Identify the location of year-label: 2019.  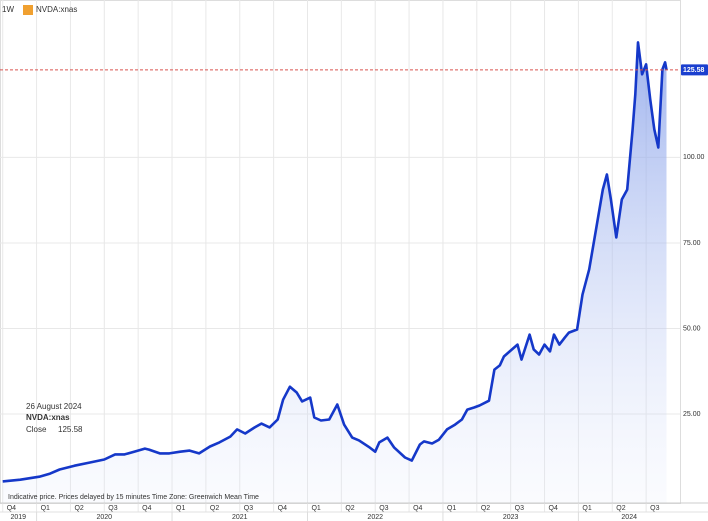
(18, 517).